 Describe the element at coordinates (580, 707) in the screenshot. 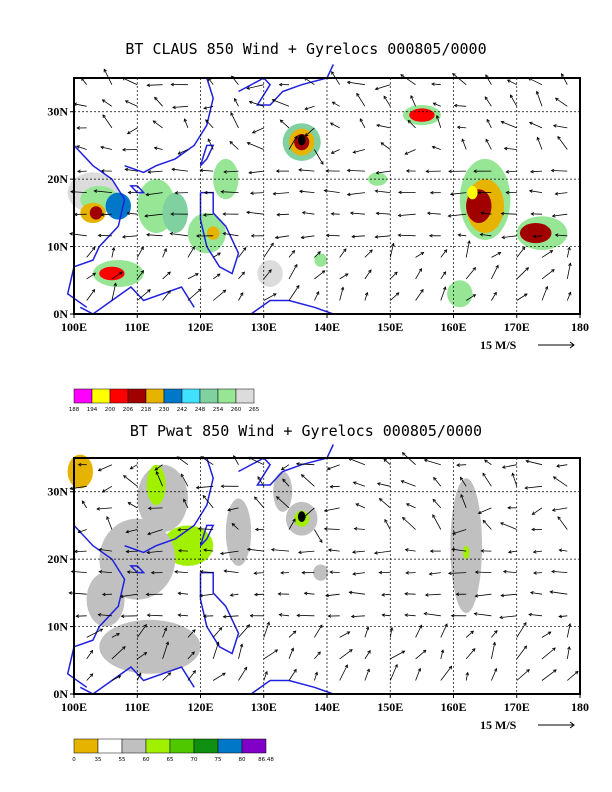

I see `x-tick-label: 180` at that location.